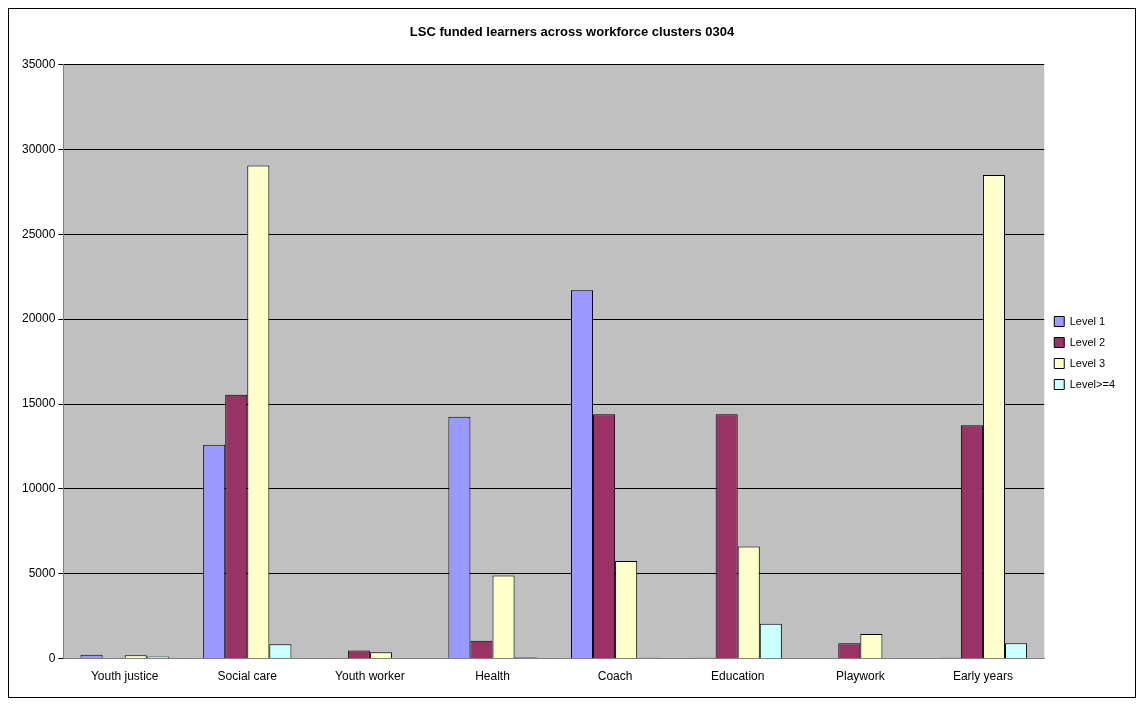 This screenshot has width=1147, height=711. I want to click on legend-label: Level 1, so click(1087, 320).